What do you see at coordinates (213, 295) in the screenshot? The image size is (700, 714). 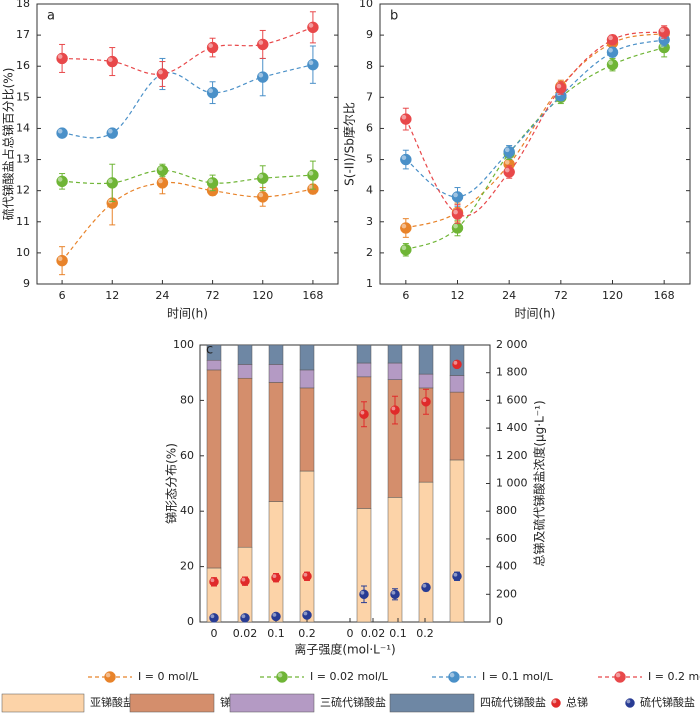 I see `panel-a-xtick-label: 72` at bounding box center [213, 295].